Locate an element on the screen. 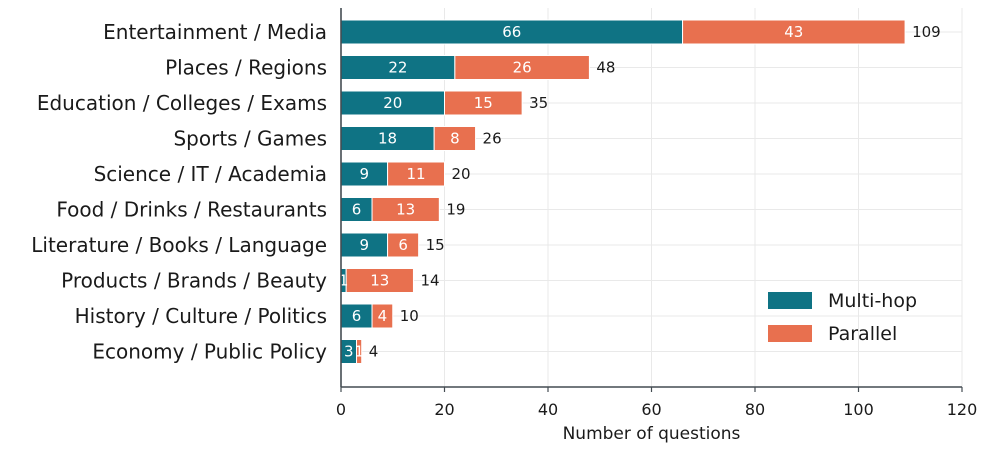 The height and width of the screenshot is (450, 987). segment-value-label: 11 is located at coordinates (415, 174).